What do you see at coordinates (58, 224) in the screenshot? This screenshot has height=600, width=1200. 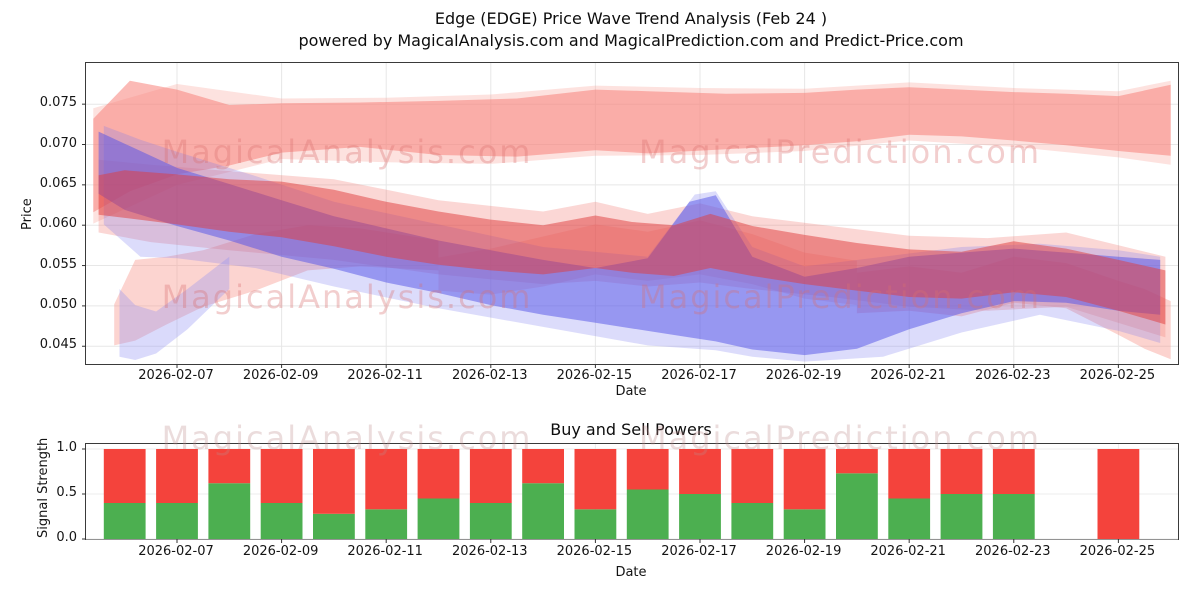 I see `y-tick-label: 0.060` at bounding box center [58, 224].